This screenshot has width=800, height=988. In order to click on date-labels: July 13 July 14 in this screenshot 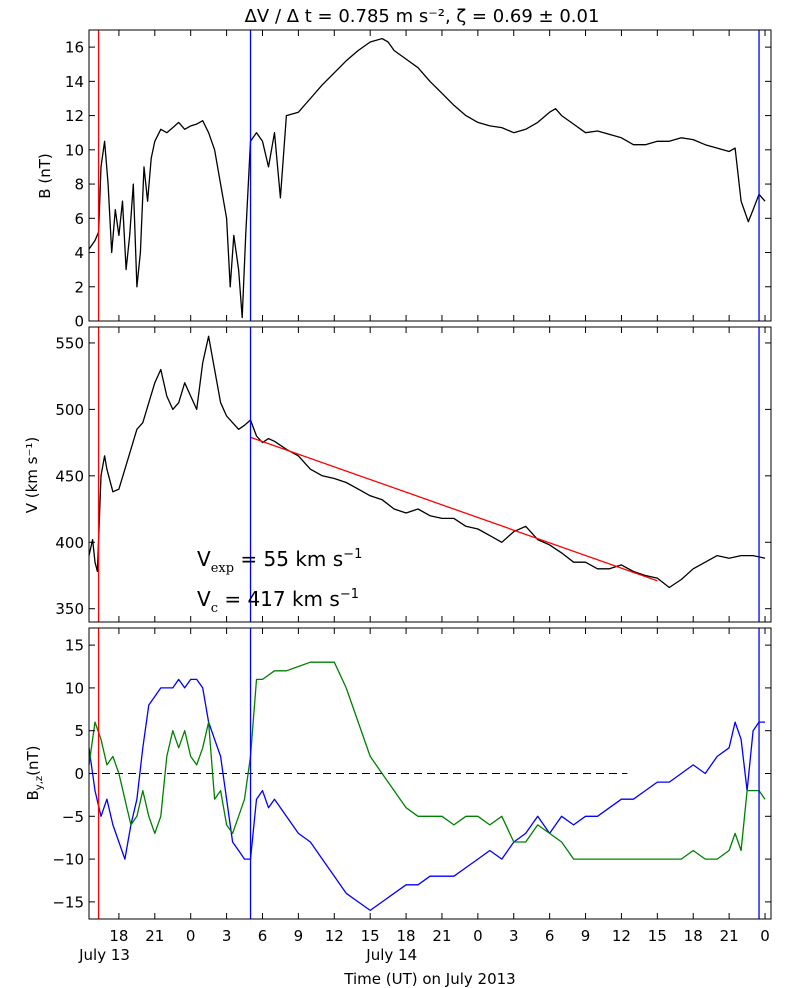, I will do `click(247, 955)`.